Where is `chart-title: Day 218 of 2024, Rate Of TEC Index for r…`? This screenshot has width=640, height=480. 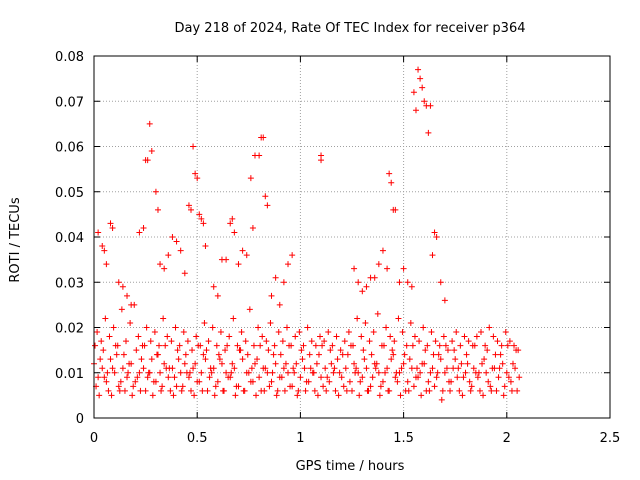 chart-title: Day 218 of 2024, Rate Of TEC Index for r… is located at coordinates (350, 28).